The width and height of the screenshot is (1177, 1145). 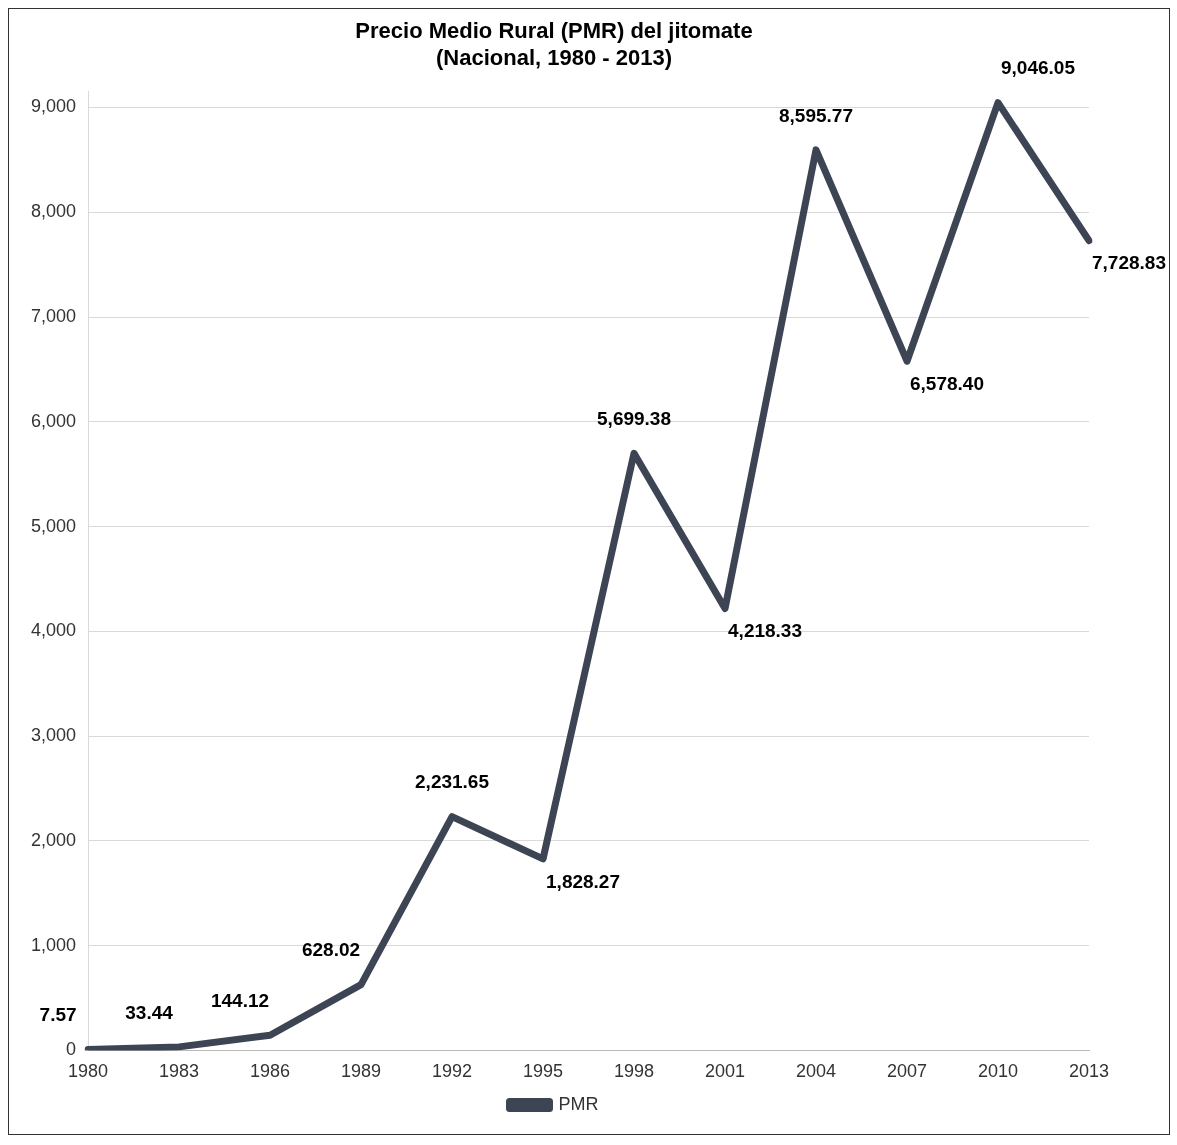 I want to click on text: 1,828.27, so click(x=583, y=881).